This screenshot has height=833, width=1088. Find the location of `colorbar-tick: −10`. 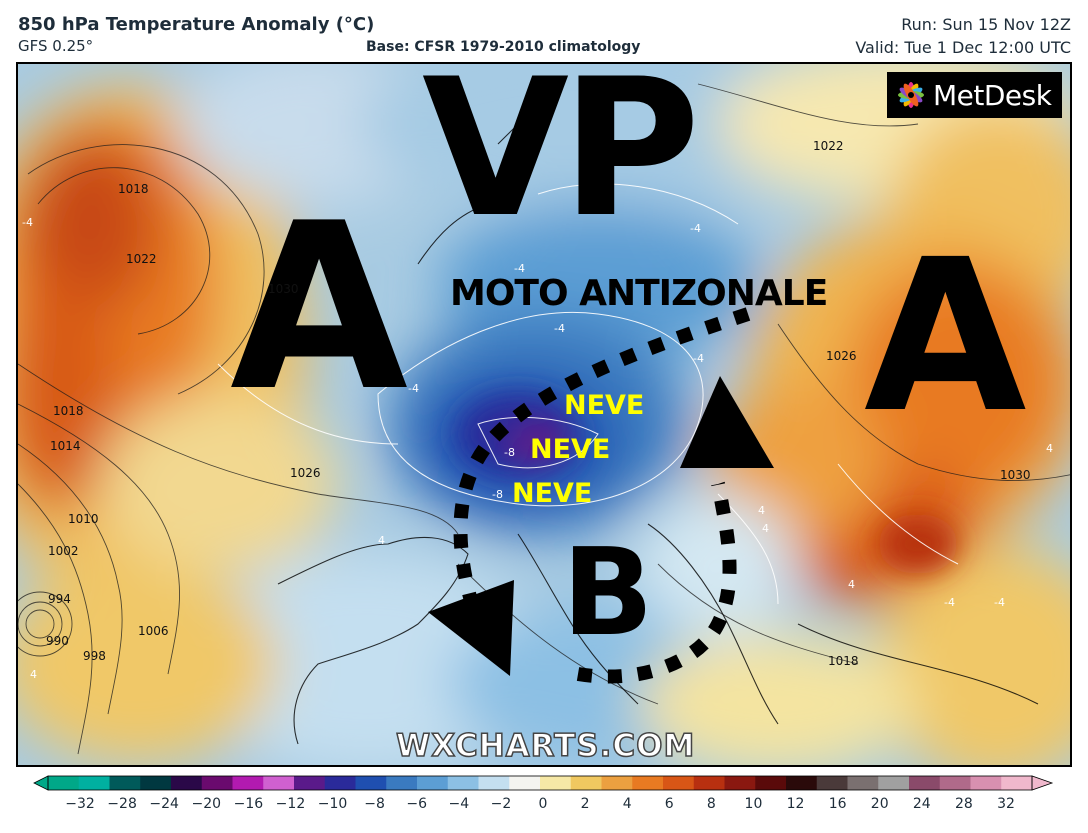

colorbar-tick: −10 is located at coordinates (332, 804).